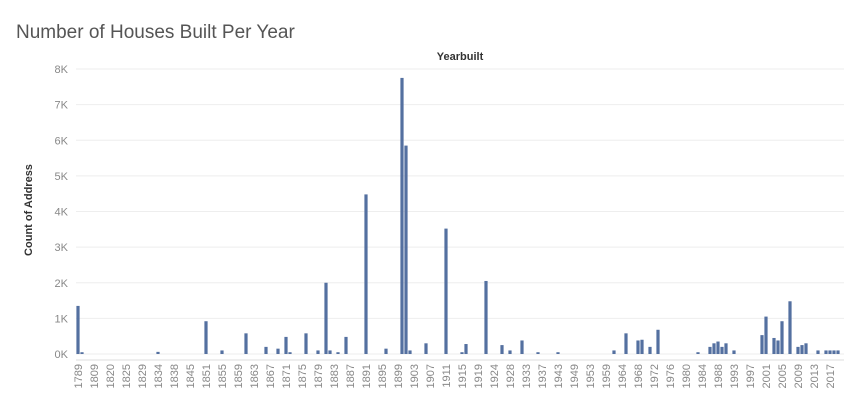 This screenshot has width=847, height=400. Describe the element at coordinates (639, 376) in the screenshot. I see `x-tick-label: 1968` at that location.